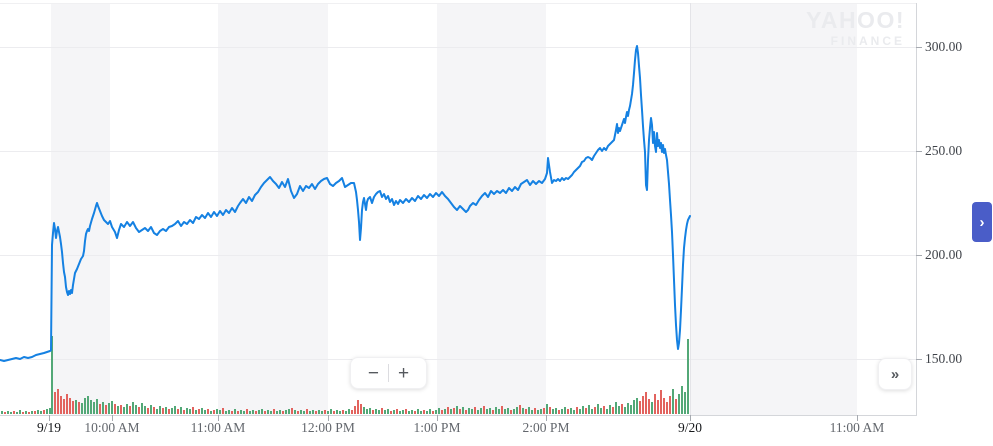 The width and height of the screenshot is (993, 446). Describe the element at coordinates (373, 373) in the screenshot. I see `zoom-out-button: −` at that location.